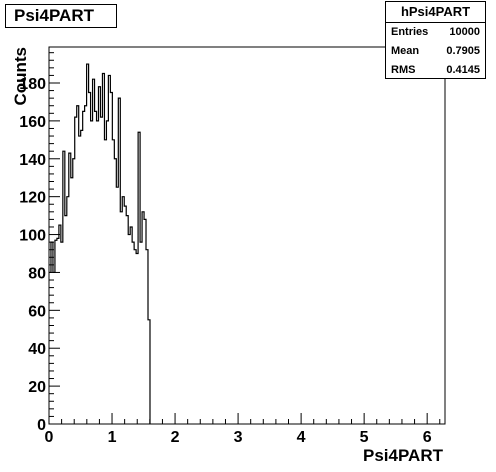 This screenshot has height=472, width=496. What do you see at coordinates (37, 311) in the screenshot?
I see `y-tick-label: 60` at bounding box center [37, 311].